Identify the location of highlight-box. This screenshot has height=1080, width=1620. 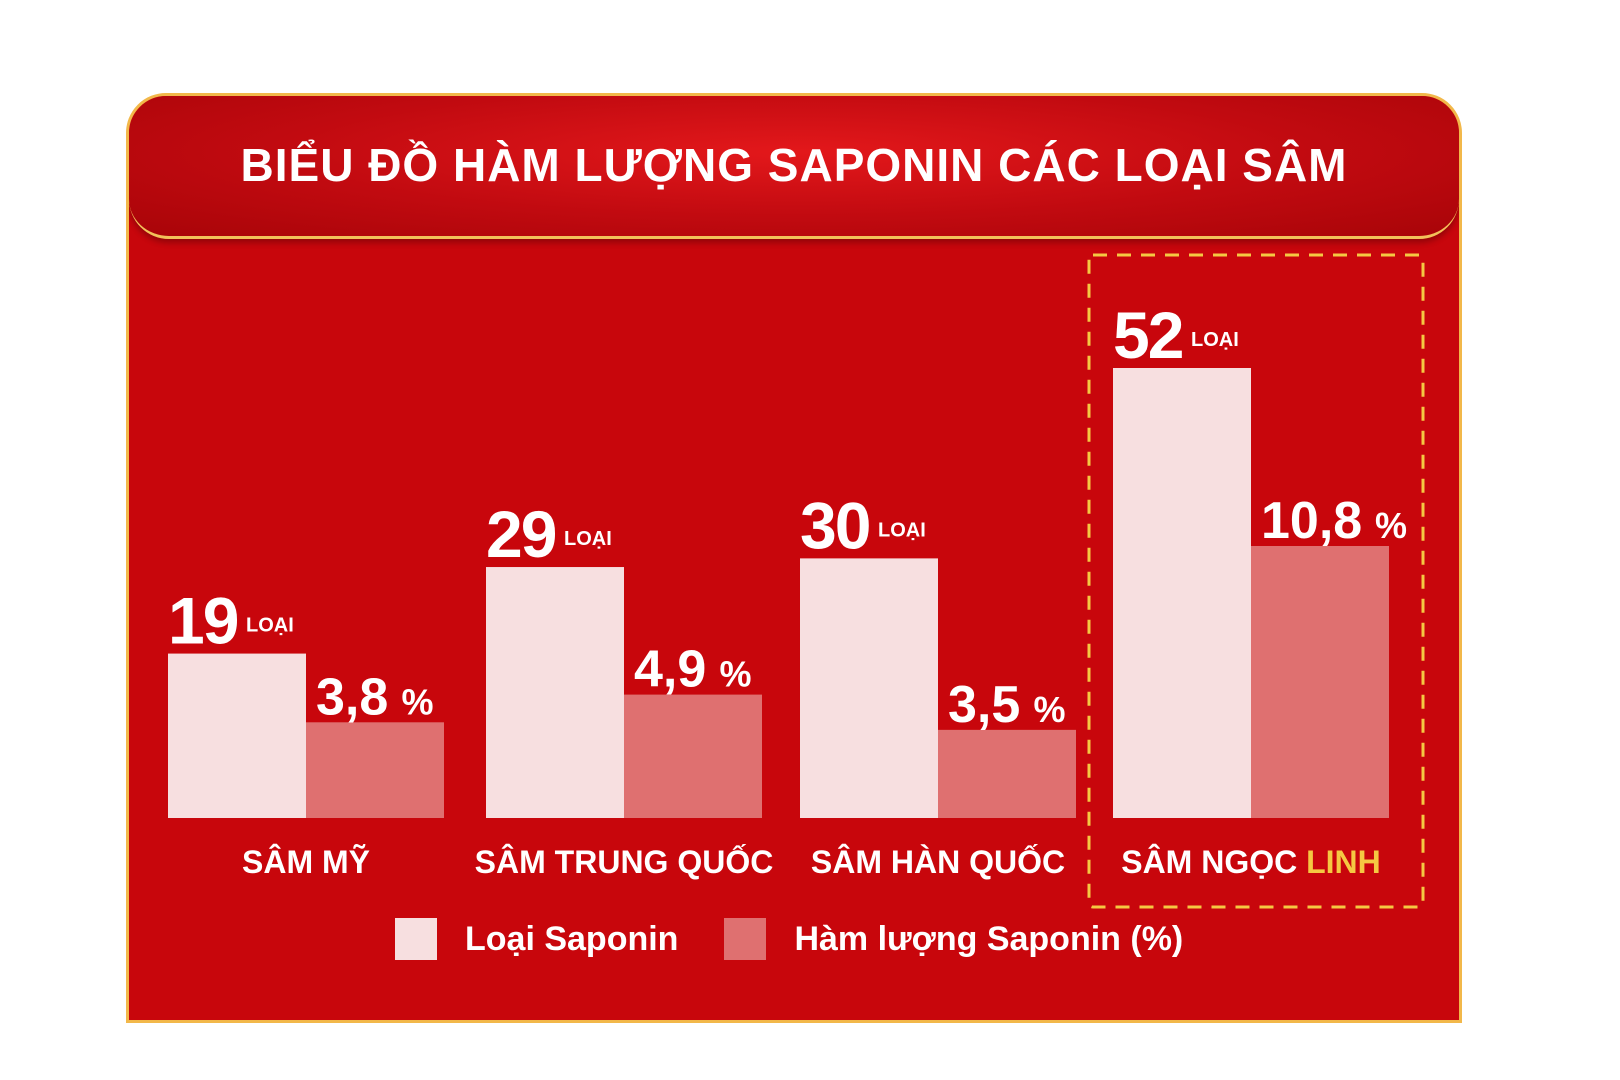
(1256, 581).